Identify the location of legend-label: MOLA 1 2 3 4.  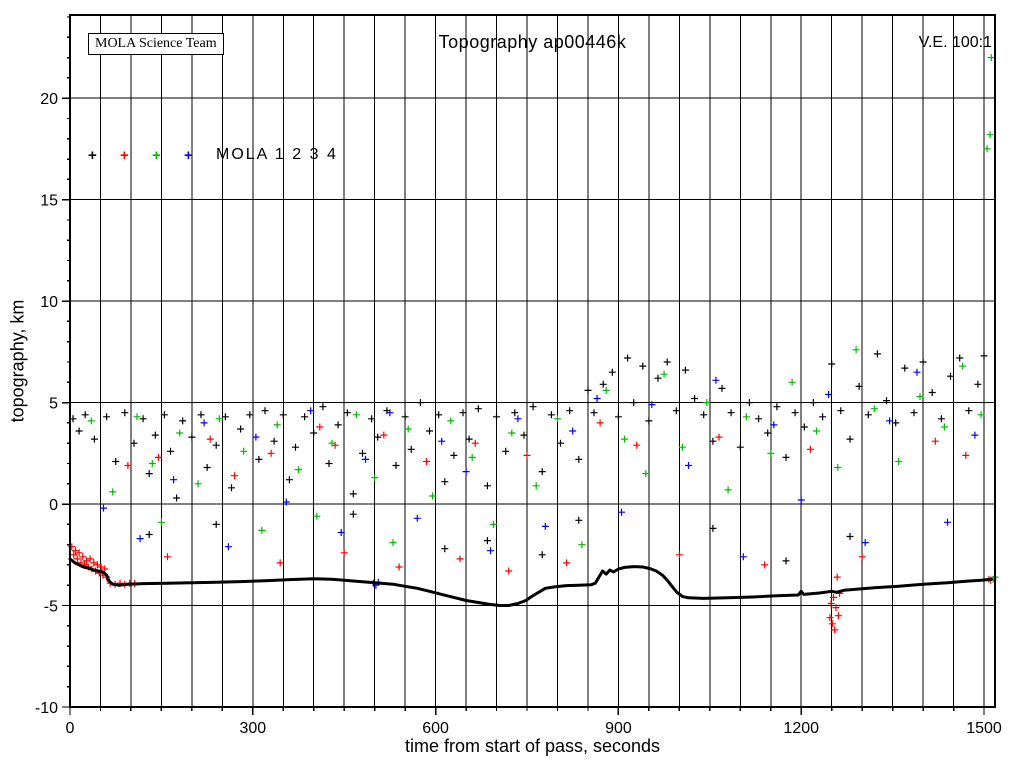
(277, 154).